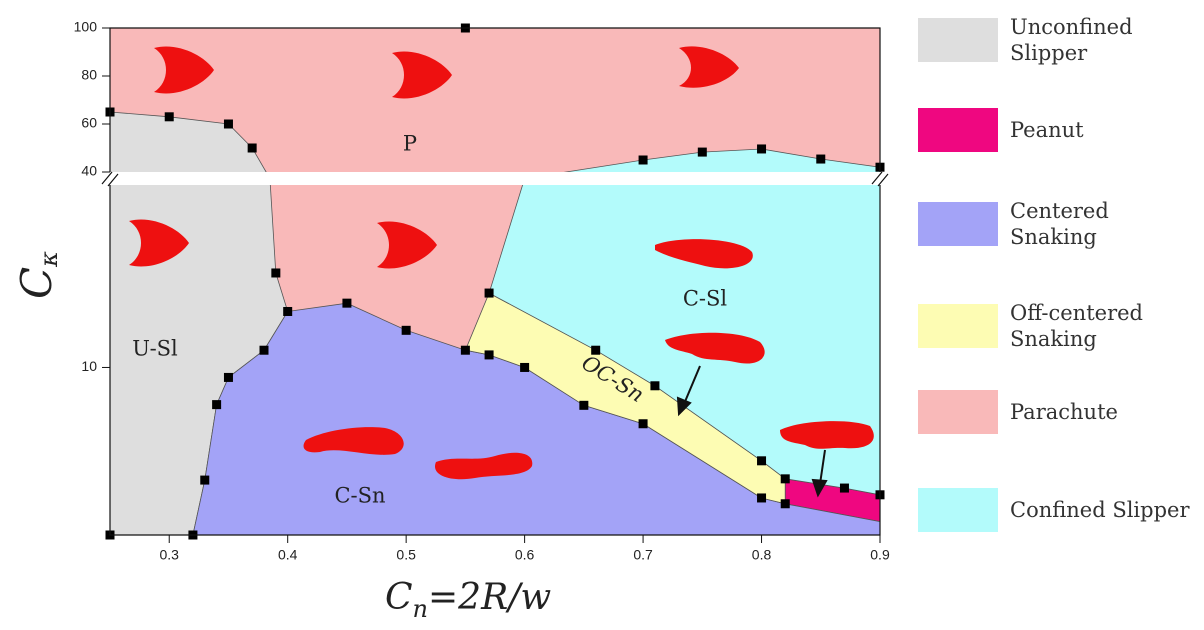 The height and width of the screenshot is (630, 1204). What do you see at coordinates (89, 123) in the screenshot?
I see `y-tick-label: 60` at bounding box center [89, 123].